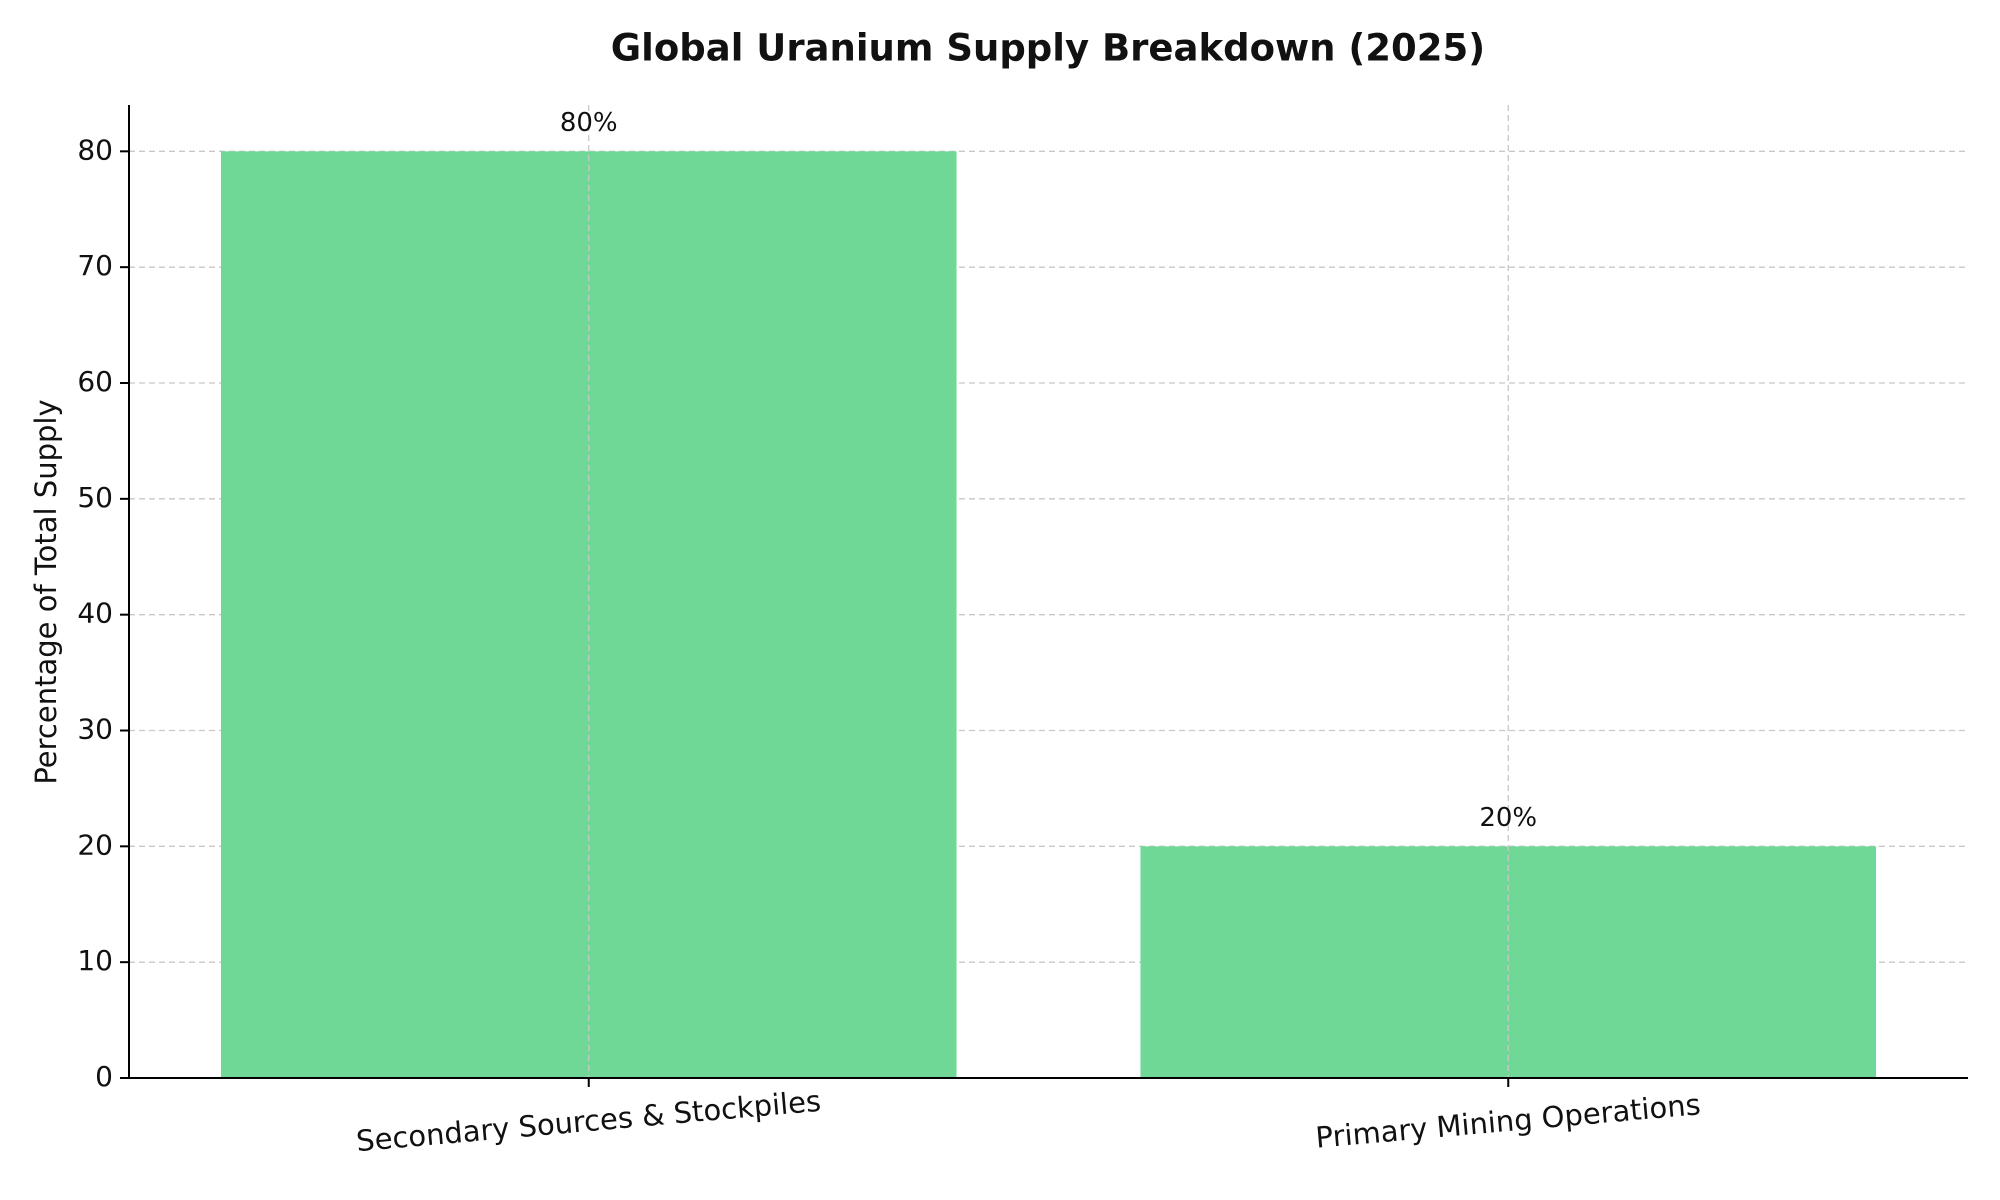 This screenshot has width=2000, height=1200. I want to click on y-tick-label: 10, so click(95, 960).